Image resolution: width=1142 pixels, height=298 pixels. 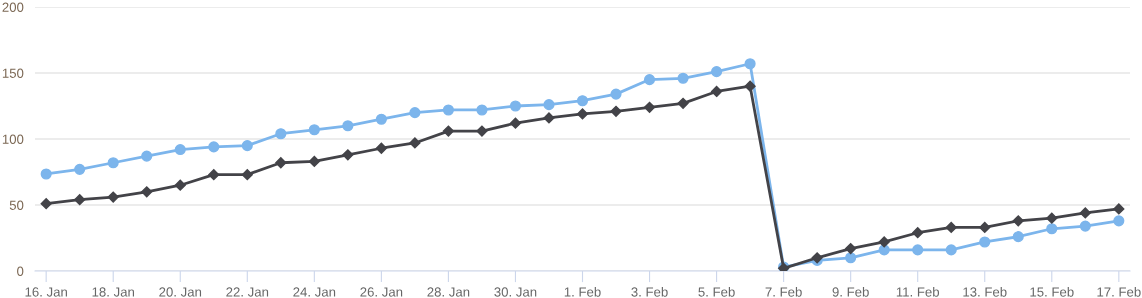 What do you see at coordinates (918, 291) in the screenshot?
I see `x-tick-label: 11. Feb` at bounding box center [918, 291].